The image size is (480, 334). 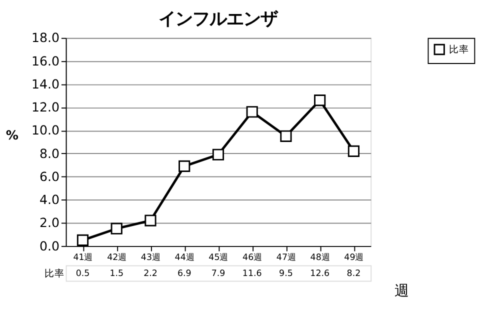 What do you see at coordinates (117, 273) in the screenshot?
I see `data-label: 1.5` at bounding box center [117, 273].